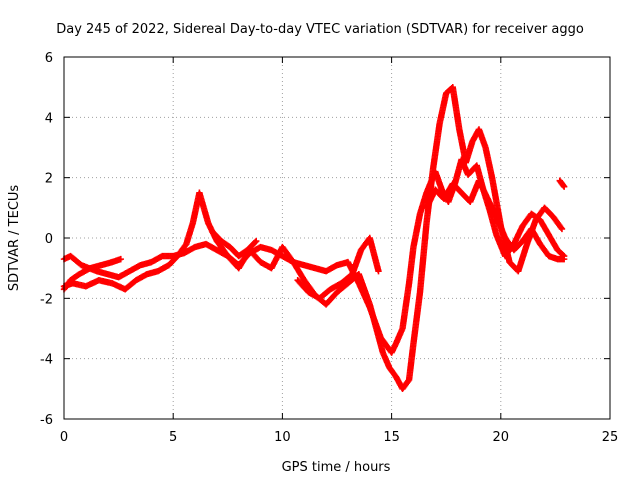 The image size is (640, 480). What do you see at coordinates (46, 299) in the screenshot?
I see `y-tick-label: -2` at bounding box center [46, 299].